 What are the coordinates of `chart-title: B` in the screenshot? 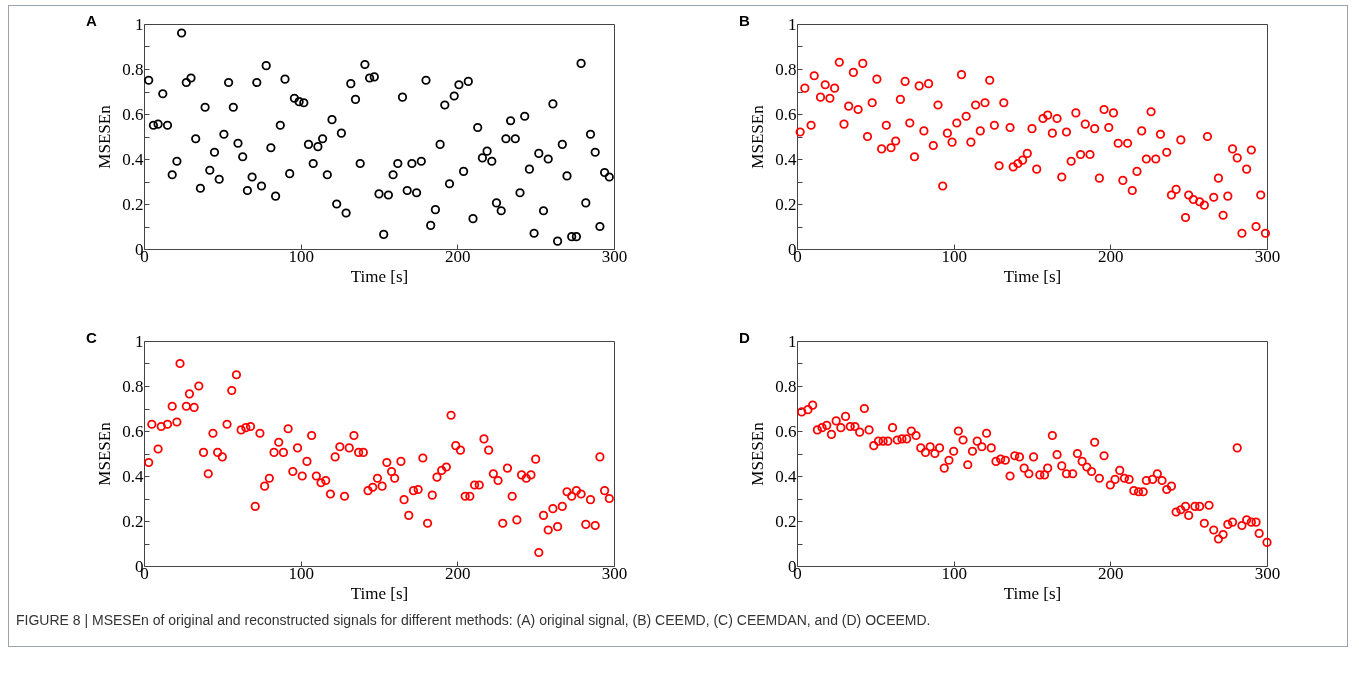 It's located at (744, 20).